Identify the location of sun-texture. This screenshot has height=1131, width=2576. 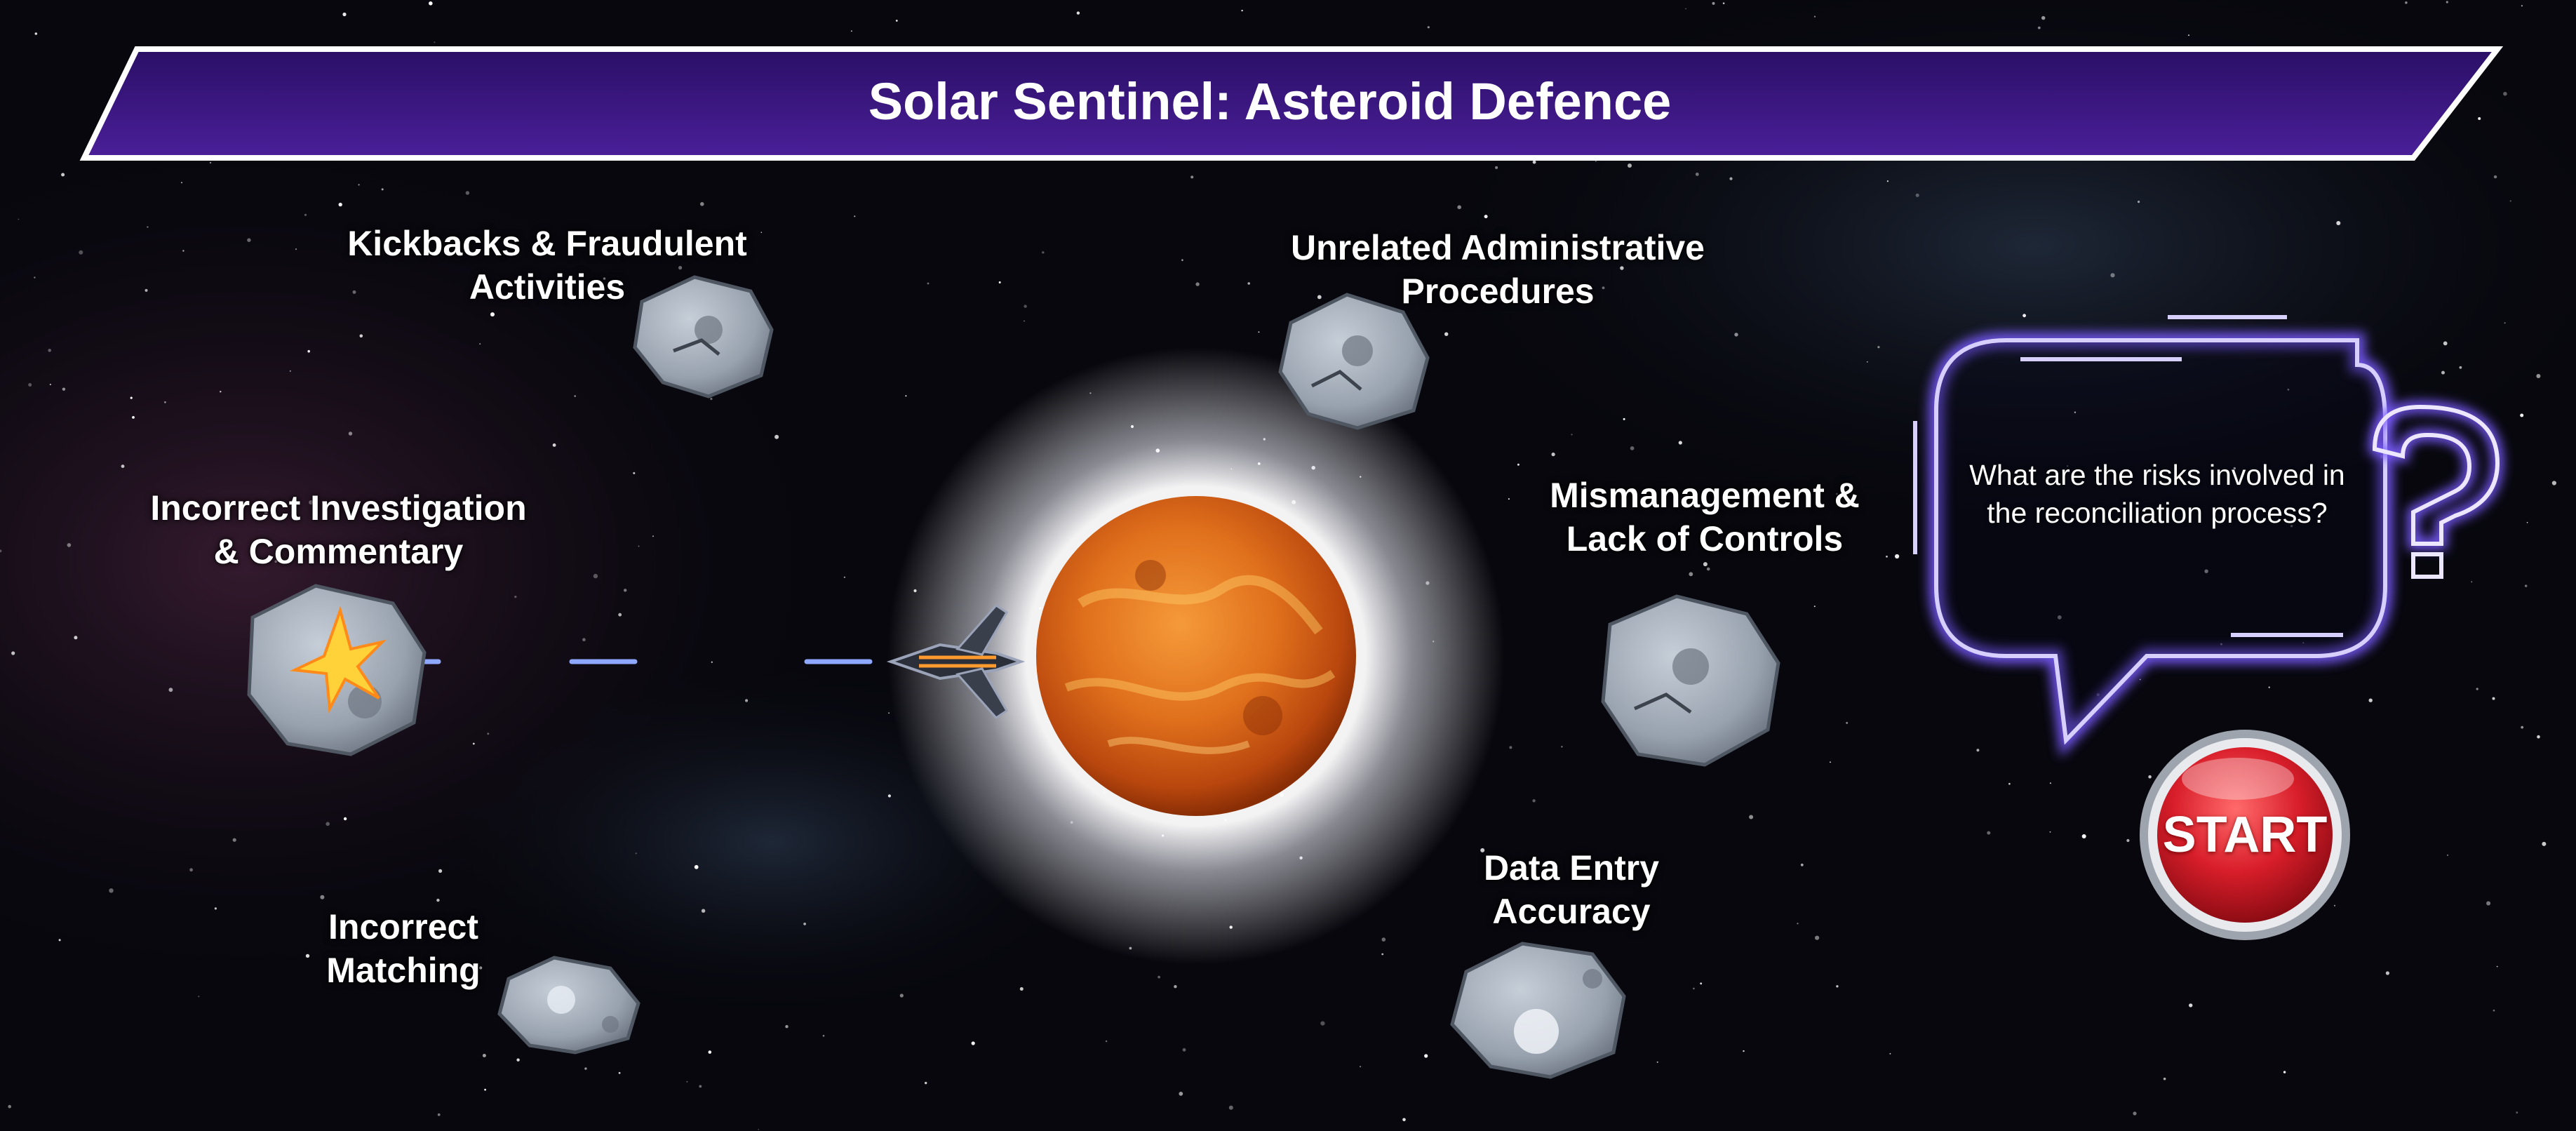
(1200, 657).